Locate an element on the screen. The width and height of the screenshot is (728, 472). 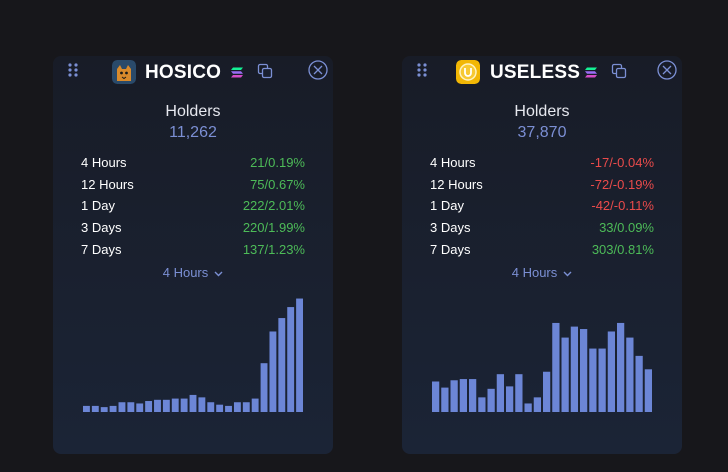
stat-change: -17/-0.04% is located at coordinates (622, 162).